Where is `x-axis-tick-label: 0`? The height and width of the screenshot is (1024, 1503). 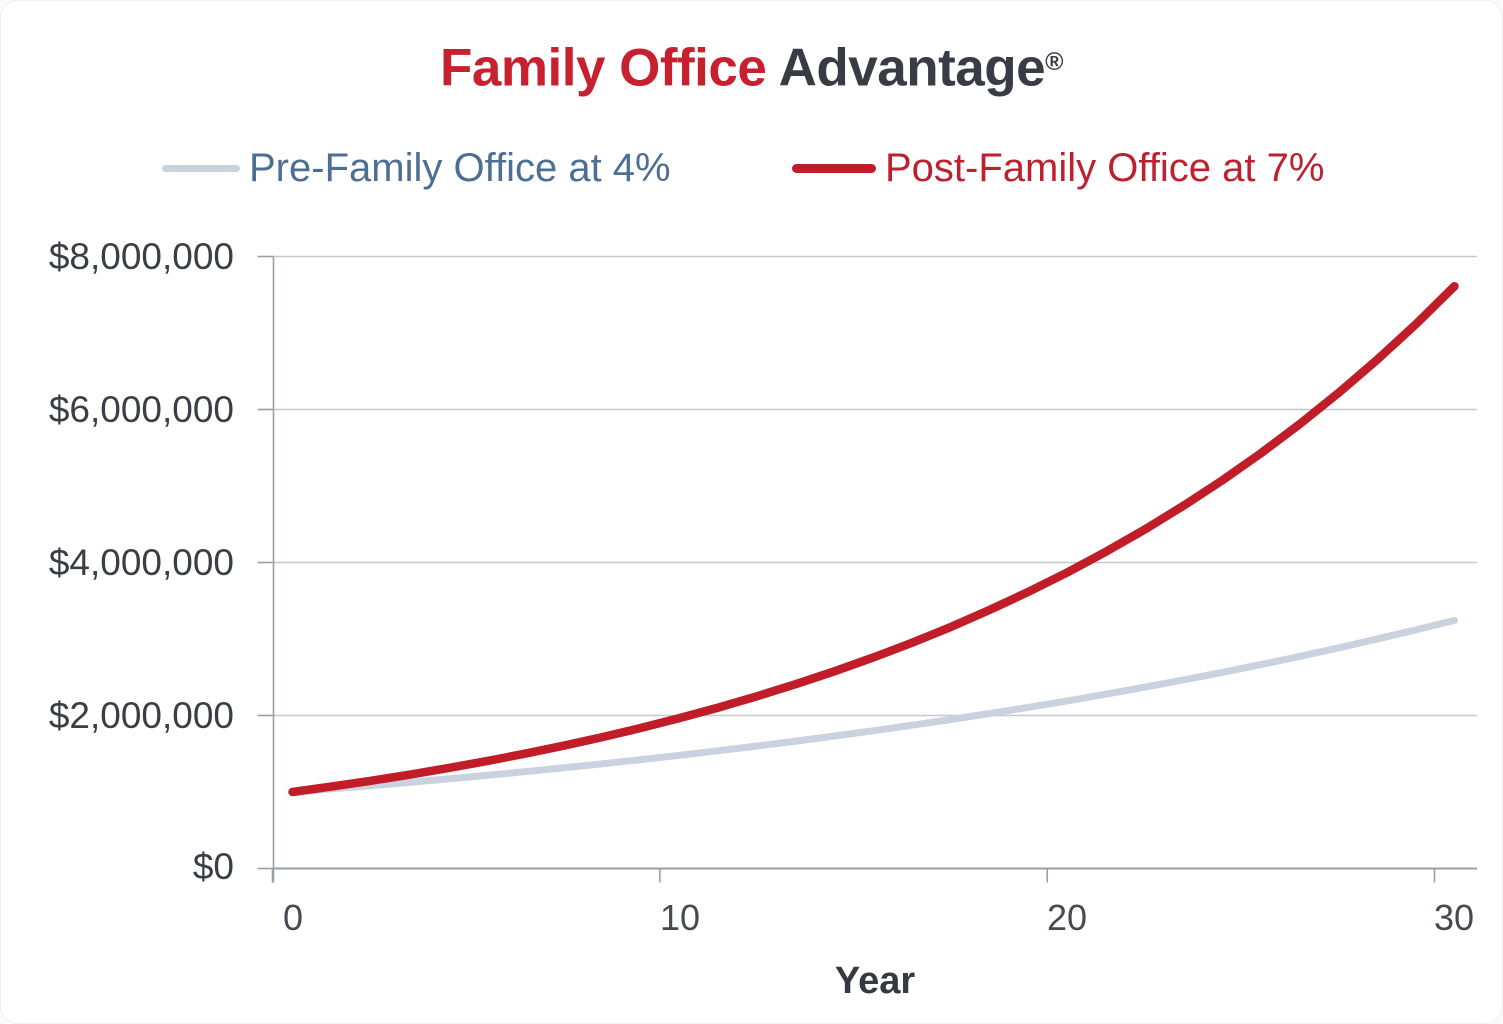
x-axis-tick-label: 0 is located at coordinates (293, 917).